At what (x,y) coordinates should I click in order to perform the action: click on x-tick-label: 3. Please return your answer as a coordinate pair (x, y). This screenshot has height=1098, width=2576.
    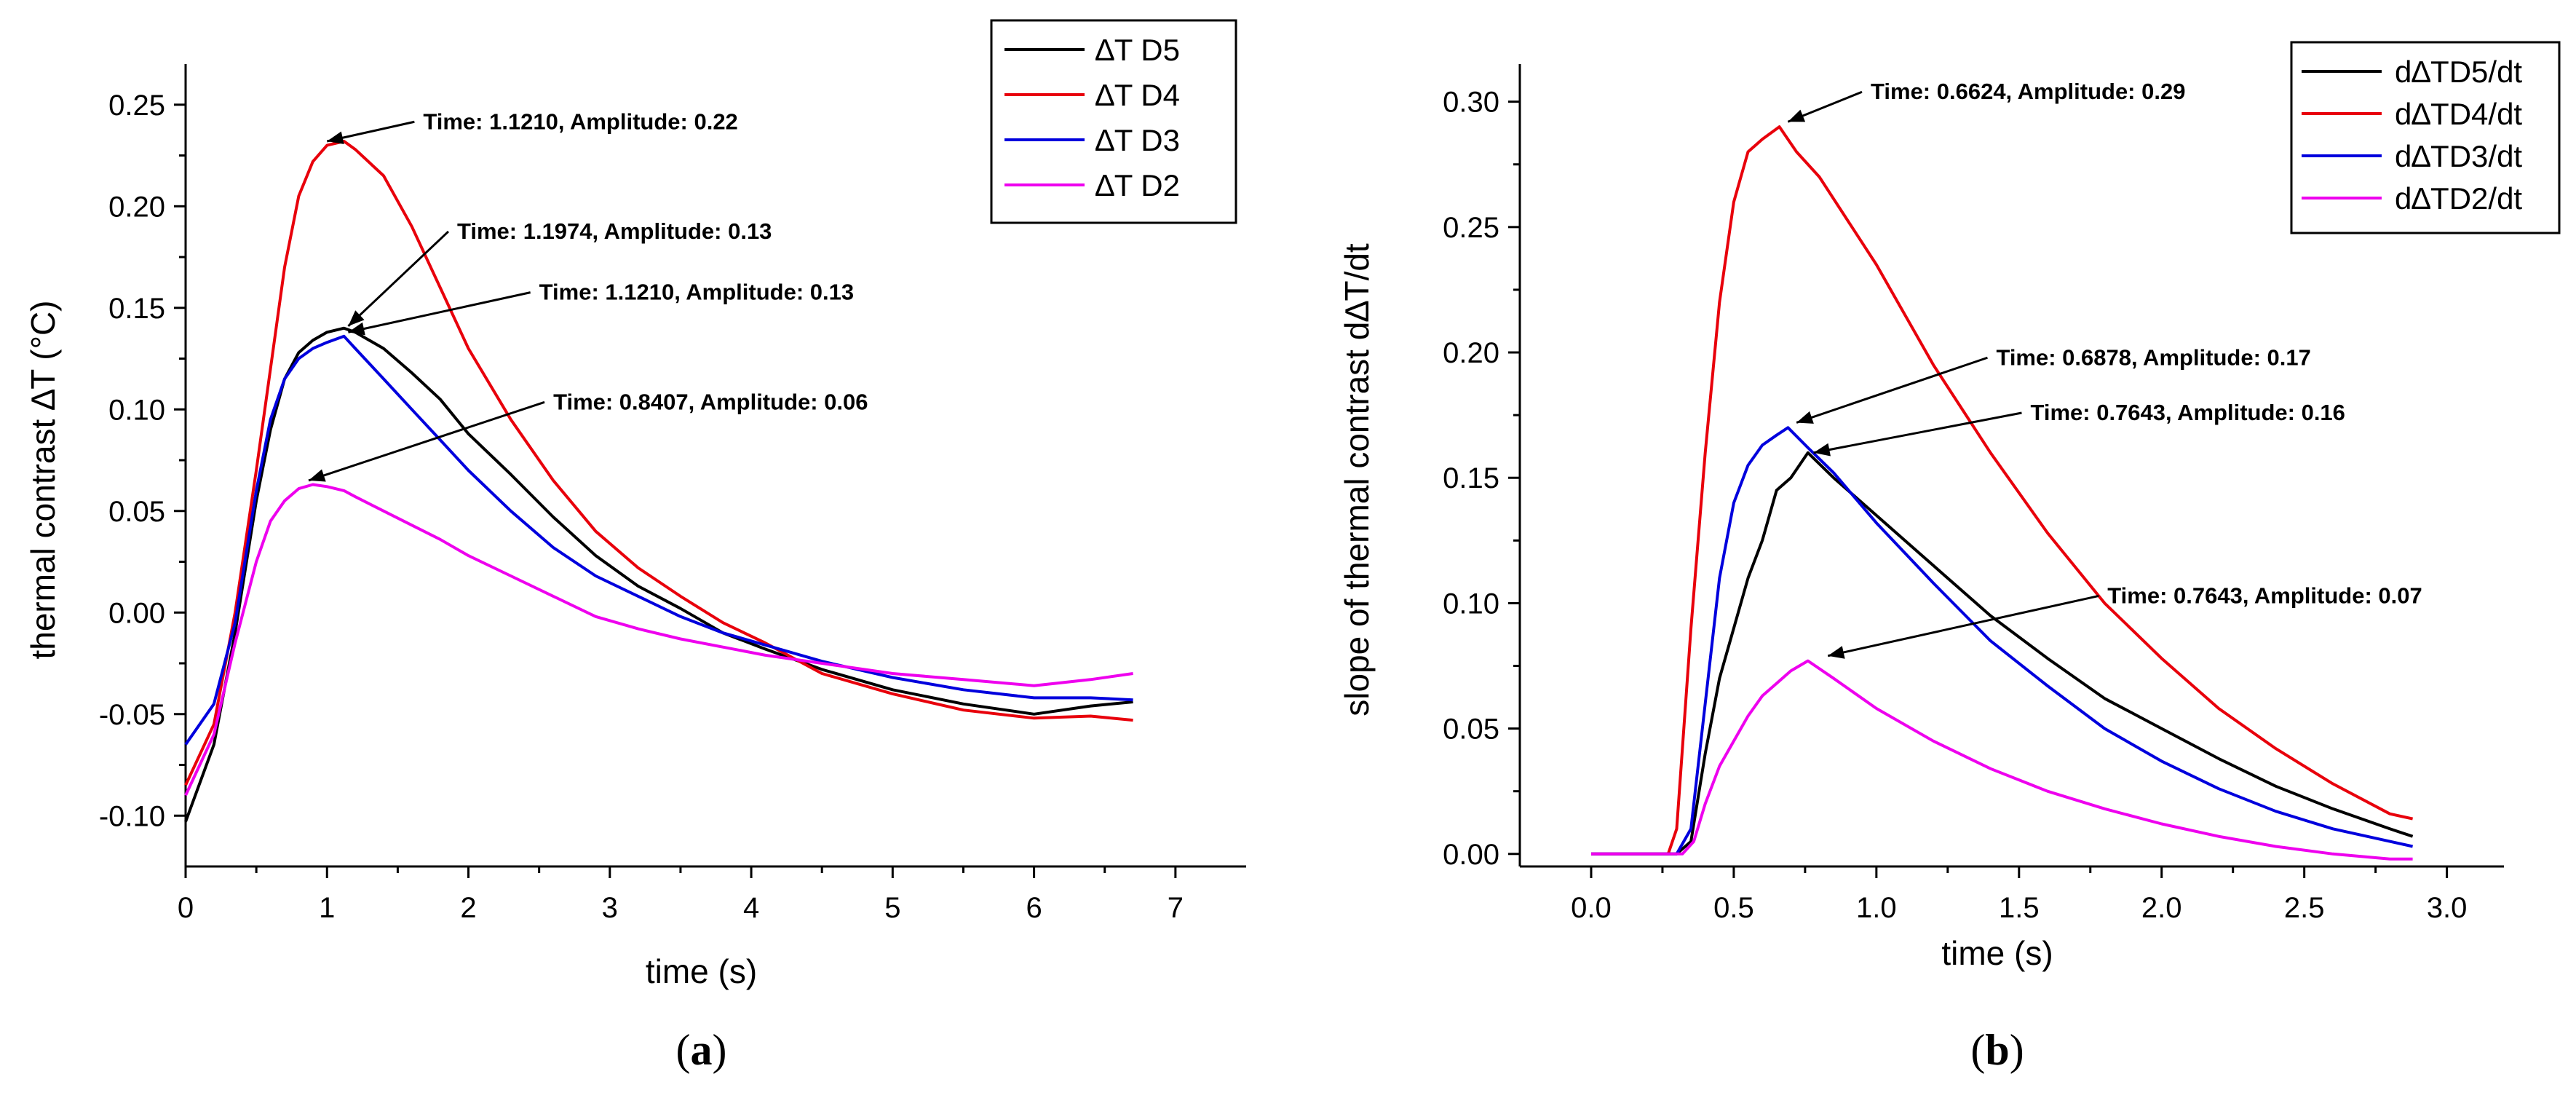
    Looking at the image, I should click on (610, 908).